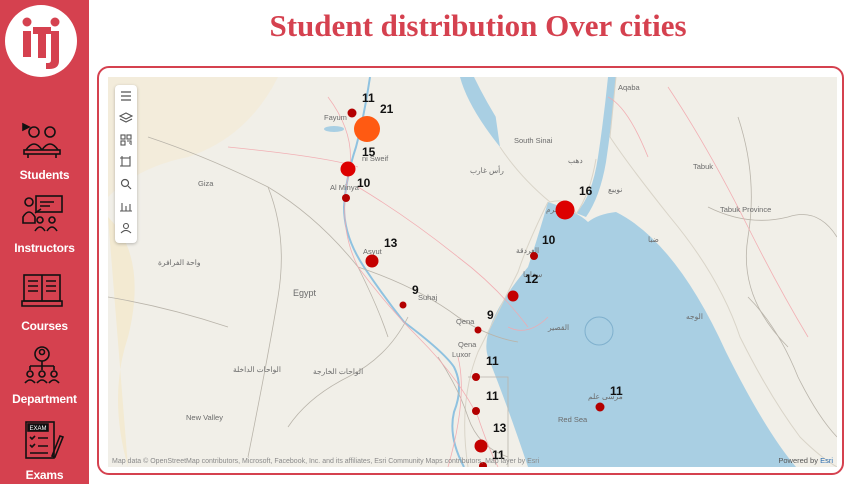 The image size is (866, 484). I want to click on place-label-qusair: القصير, so click(558, 327).